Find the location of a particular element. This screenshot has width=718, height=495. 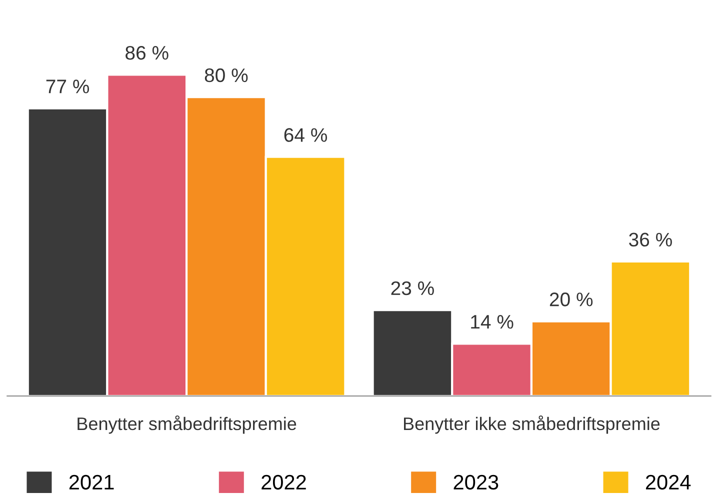

data-label: 20 % is located at coordinates (571, 299).